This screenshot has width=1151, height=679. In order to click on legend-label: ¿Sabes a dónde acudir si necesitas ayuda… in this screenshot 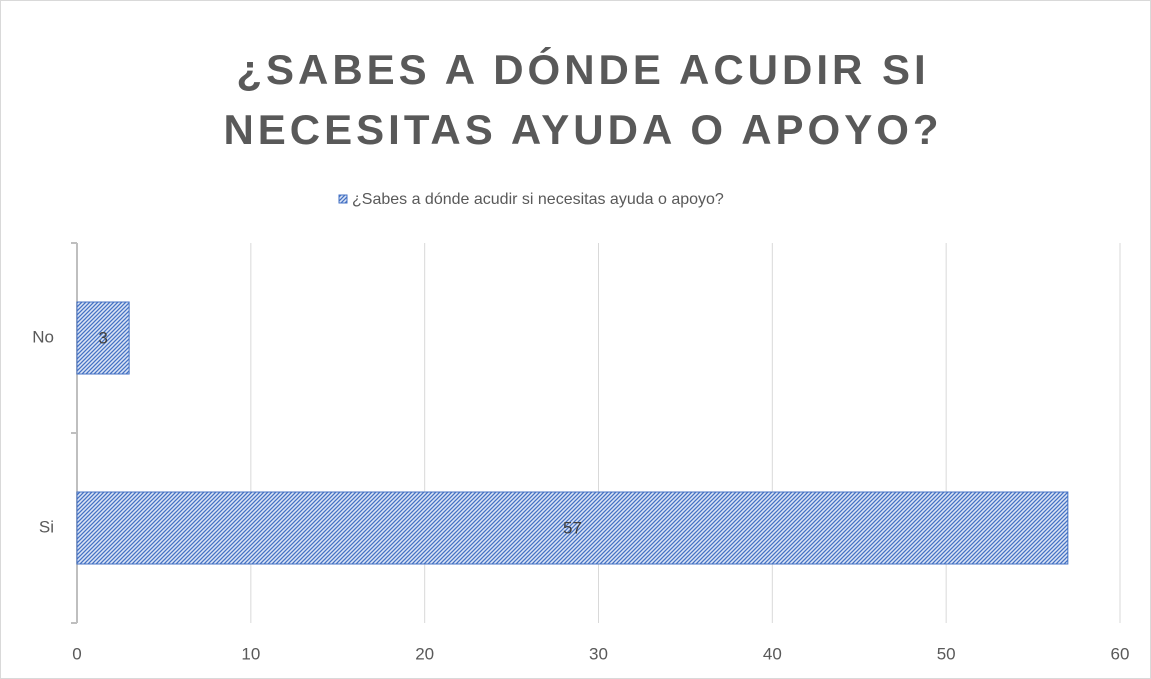, I will do `click(538, 199)`.